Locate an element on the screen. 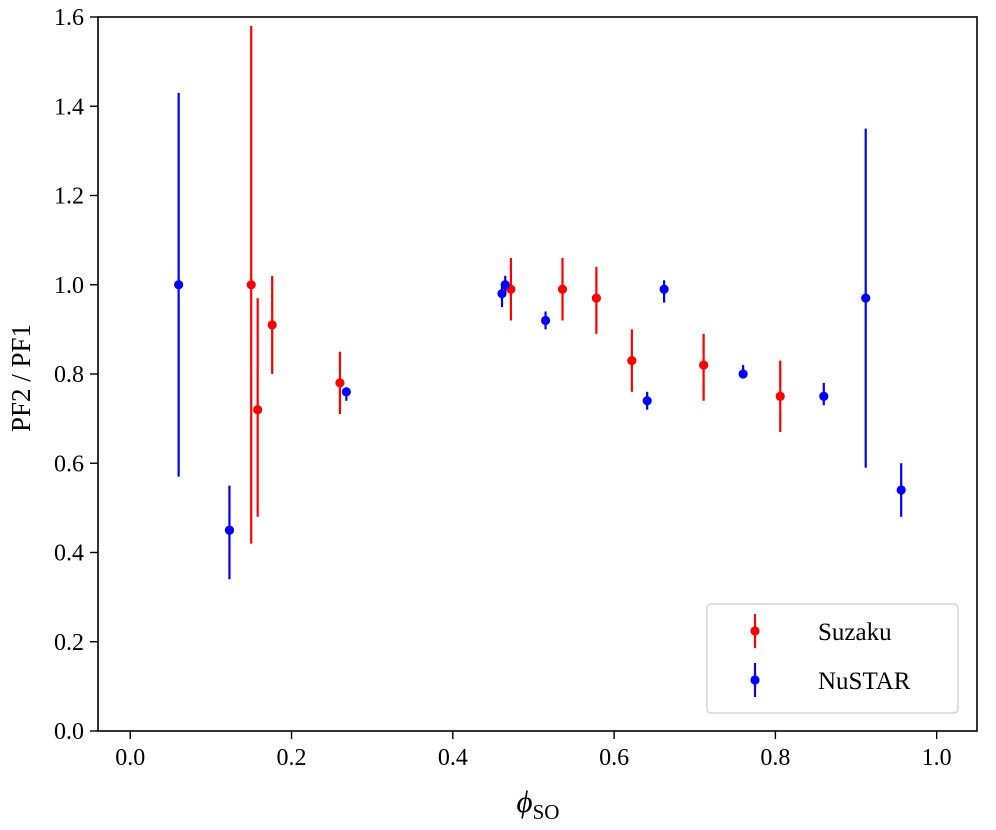 This screenshot has width=996, height=830. y-axis-ticks: 0.0 0.2 0.4 0.6 0.8 1.0 1.2 1.4 1.6 is located at coordinates (76, 375).